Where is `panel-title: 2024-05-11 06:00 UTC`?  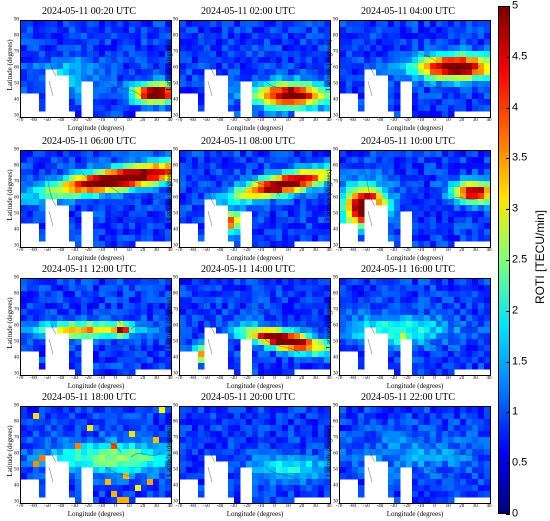 panel-title: 2024-05-11 06:00 UTC is located at coordinates (89, 141).